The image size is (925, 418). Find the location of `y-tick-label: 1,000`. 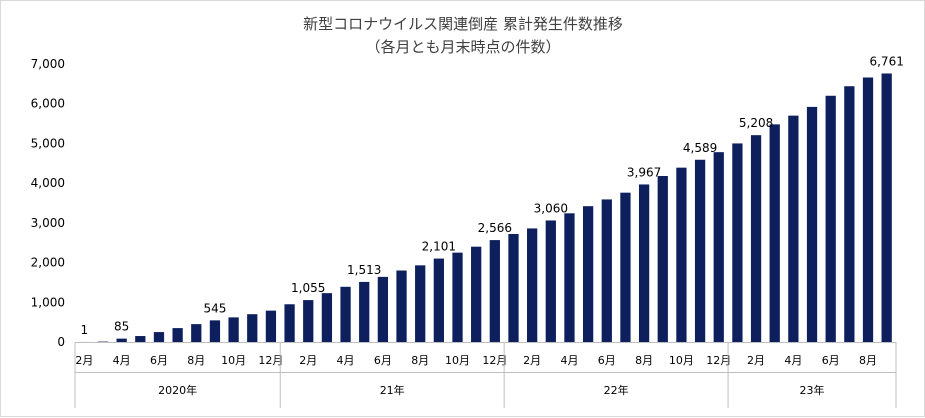

y-tick-label: 1,000 is located at coordinates (48, 302).